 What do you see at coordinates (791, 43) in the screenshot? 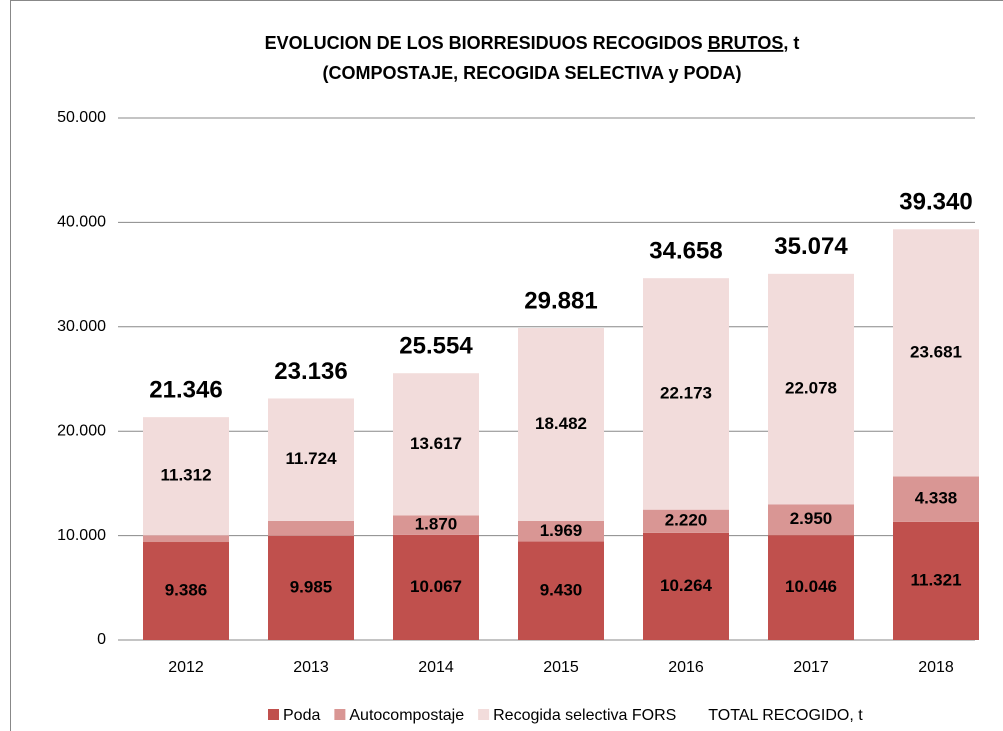
I see `title-part: , t` at bounding box center [791, 43].